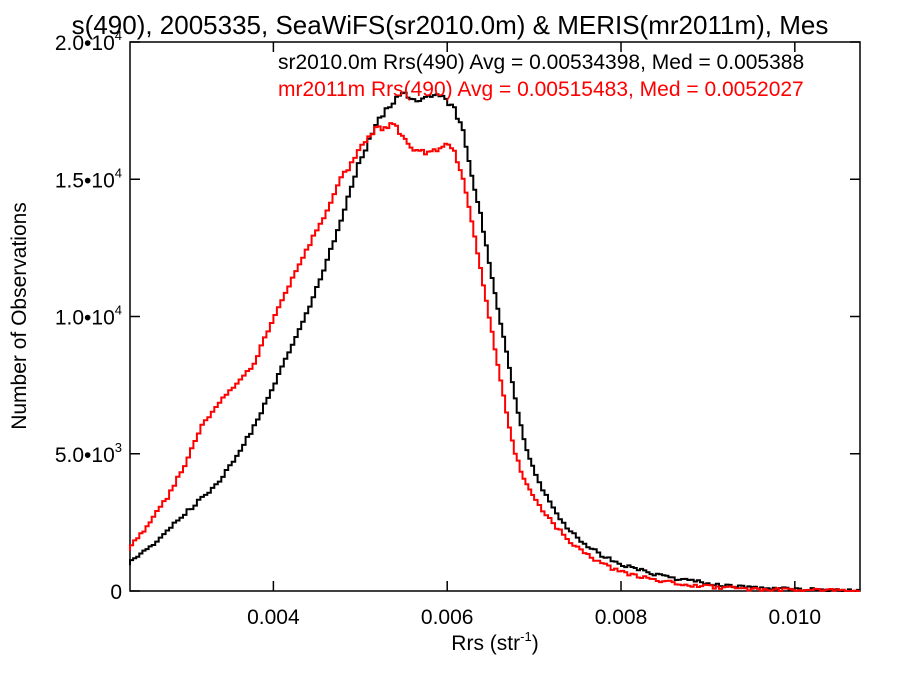 The width and height of the screenshot is (900, 675). I want to click on x-axis-label: Rrs (str-1), so click(494, 642).